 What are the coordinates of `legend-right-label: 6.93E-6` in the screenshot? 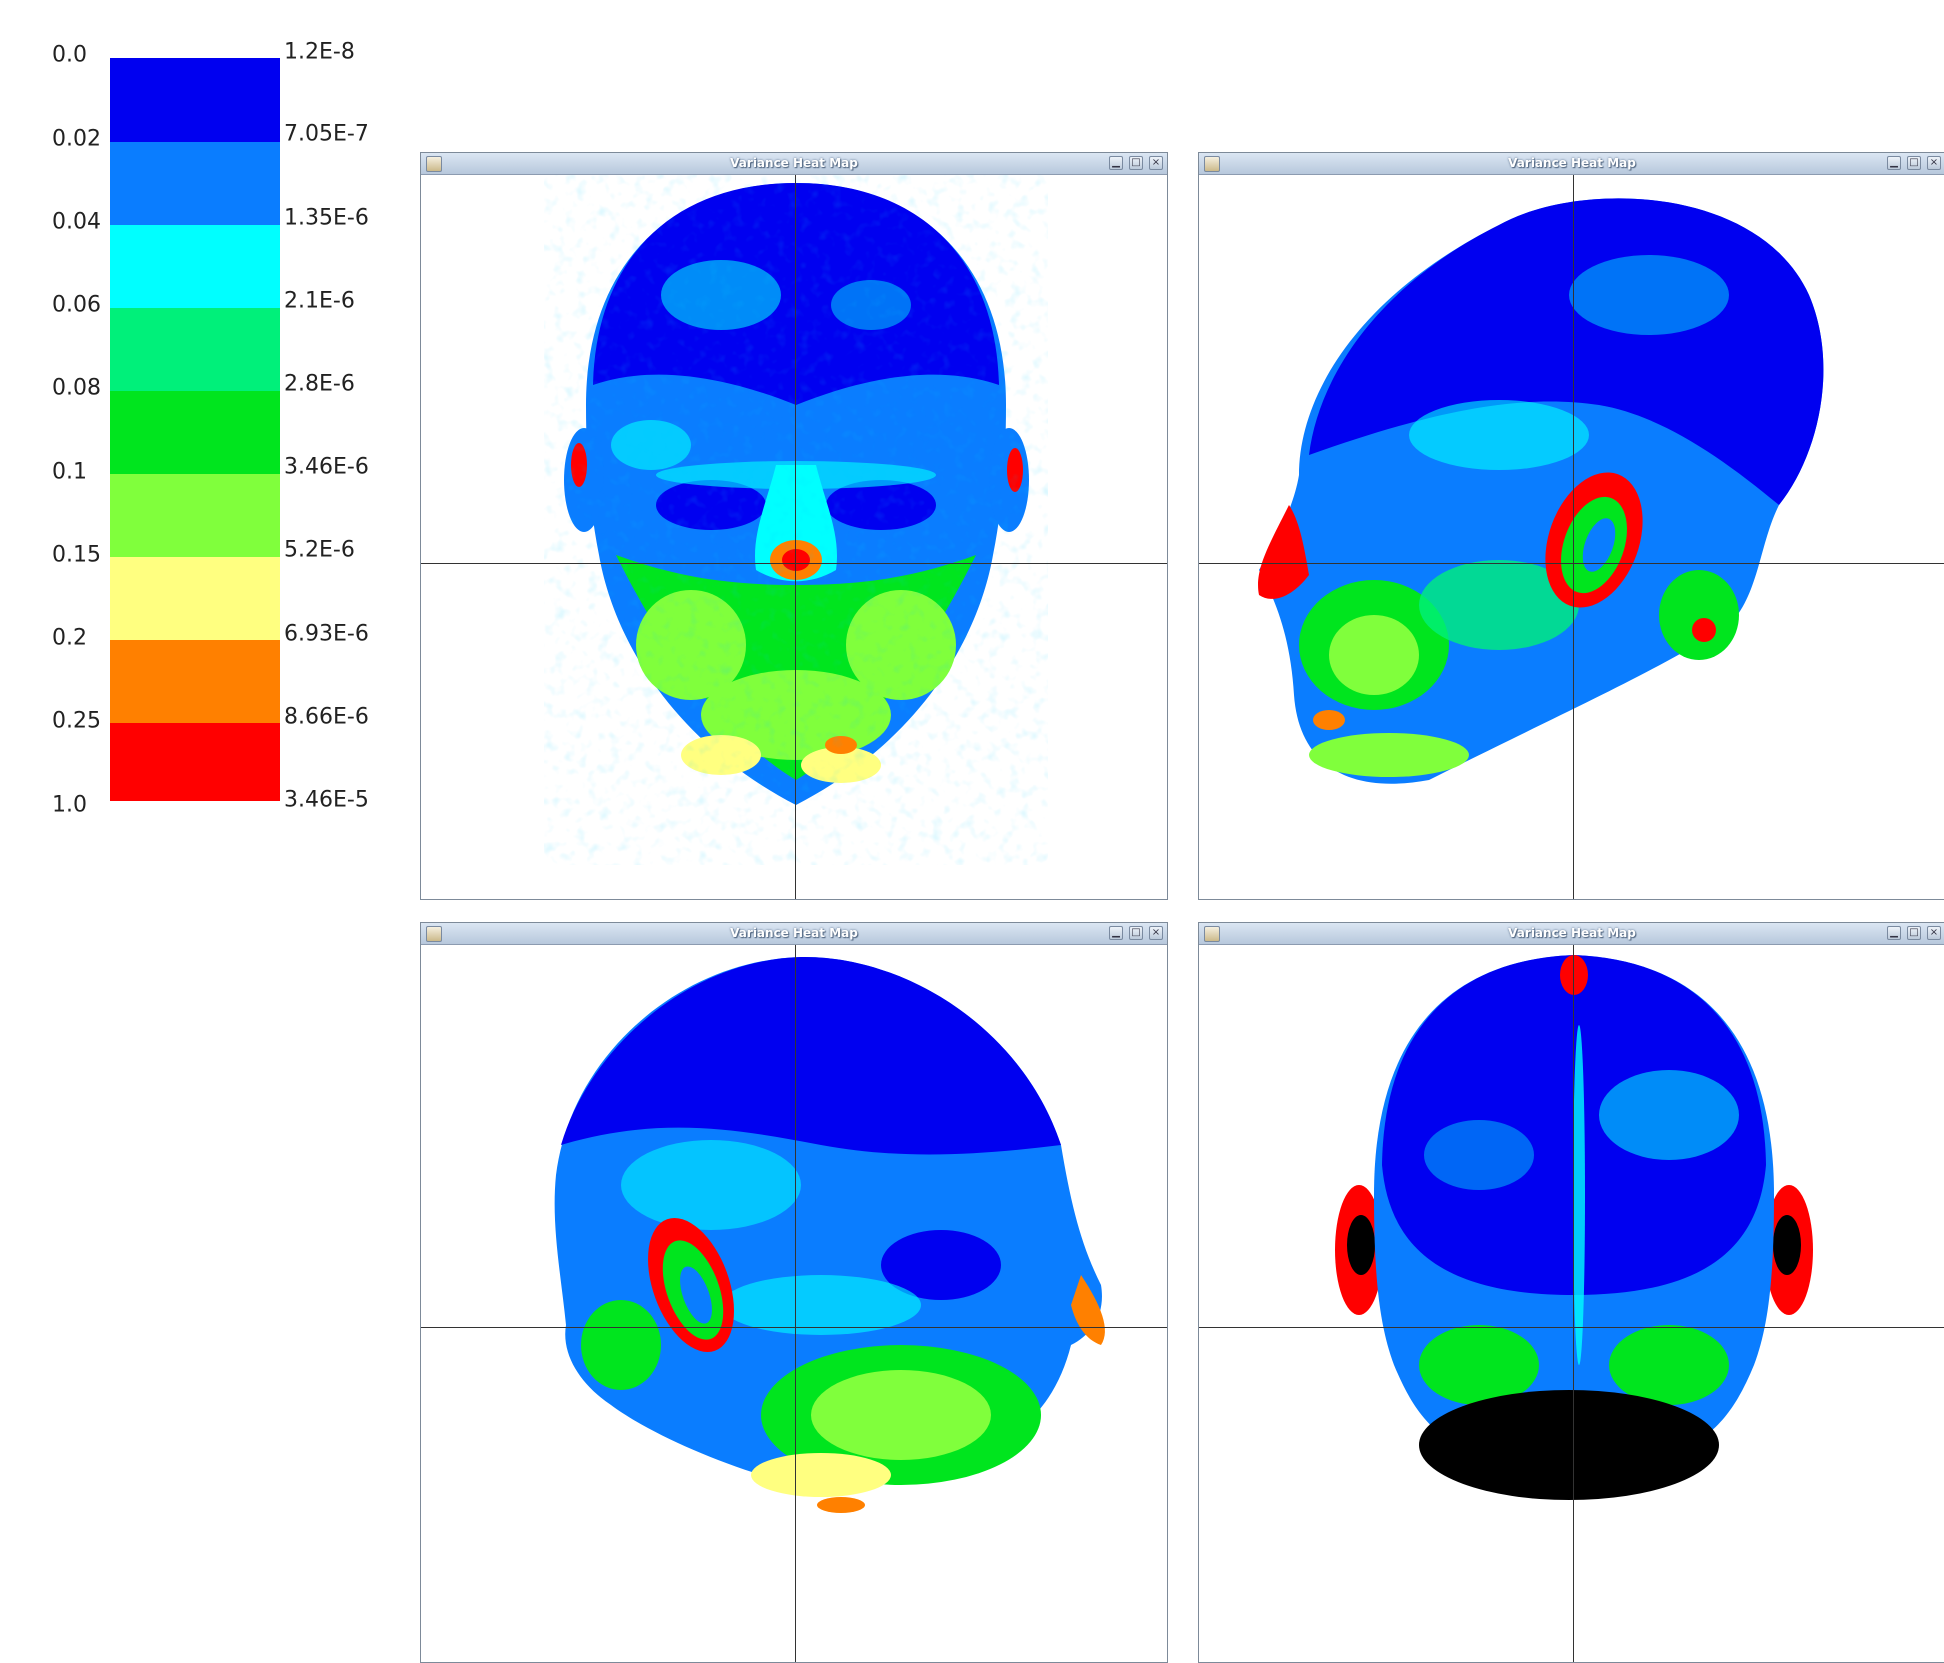 It's located at (326, 634).